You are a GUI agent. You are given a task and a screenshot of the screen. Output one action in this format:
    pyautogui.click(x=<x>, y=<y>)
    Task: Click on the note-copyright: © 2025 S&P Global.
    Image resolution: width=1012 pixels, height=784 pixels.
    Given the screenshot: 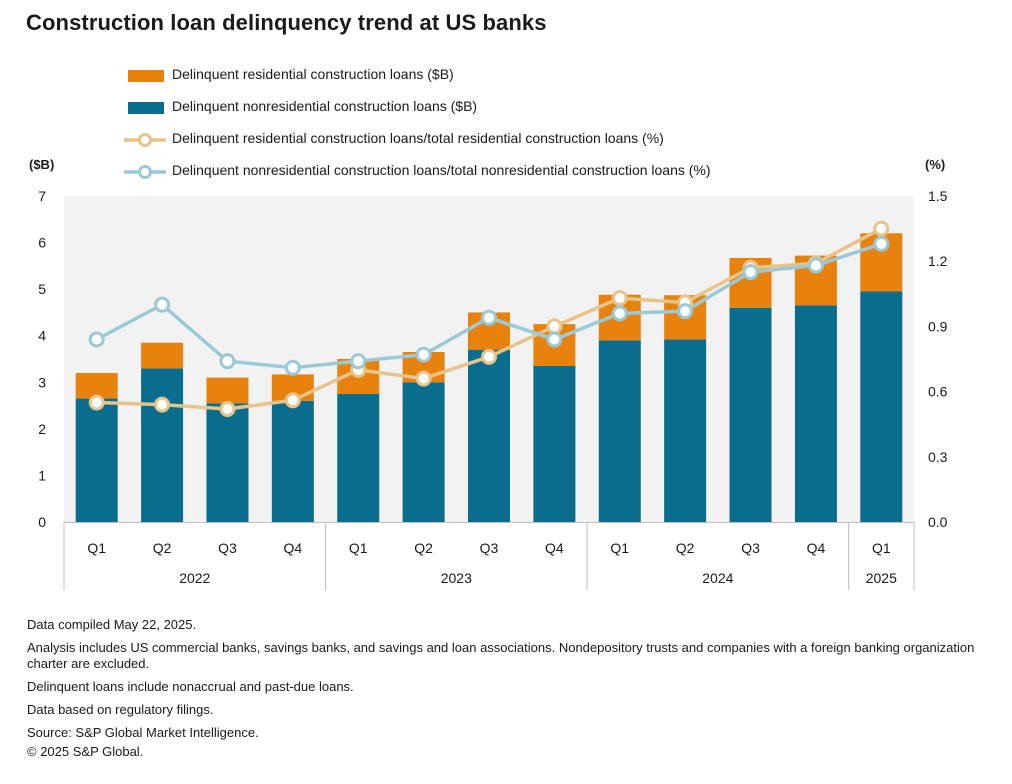 What is the action you would take?
    pyautogui.click(x=85, y=751)
    